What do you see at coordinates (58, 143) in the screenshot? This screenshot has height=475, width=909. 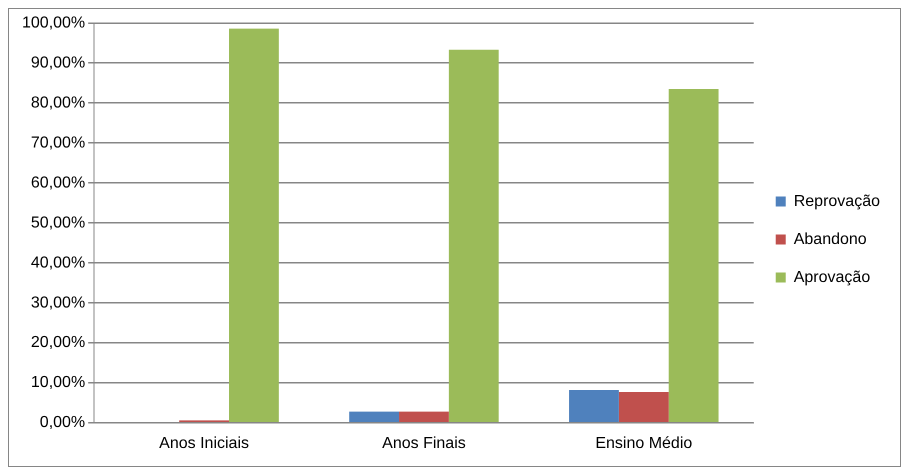 I see `y-tick-label: 70,00%` at bounding box center [58, 143].